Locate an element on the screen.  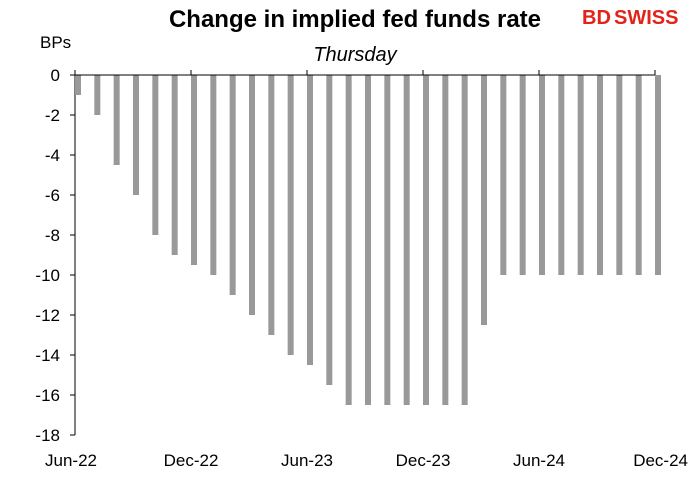
y-tick-label: -10 is located at coordinates (47, 275).